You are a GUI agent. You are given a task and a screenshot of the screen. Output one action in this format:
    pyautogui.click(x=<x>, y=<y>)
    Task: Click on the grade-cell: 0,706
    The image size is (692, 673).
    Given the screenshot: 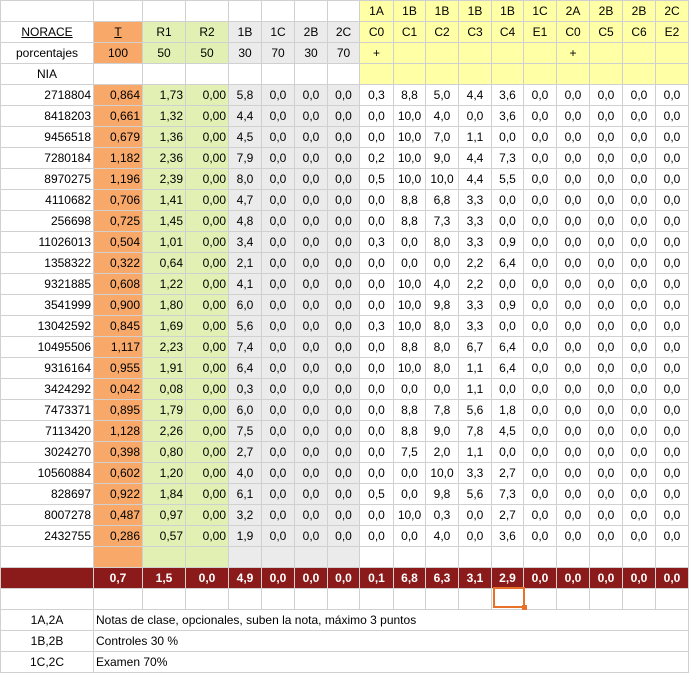 What is the action you would take?
    pyautogui.click(x=118, y=200)
    